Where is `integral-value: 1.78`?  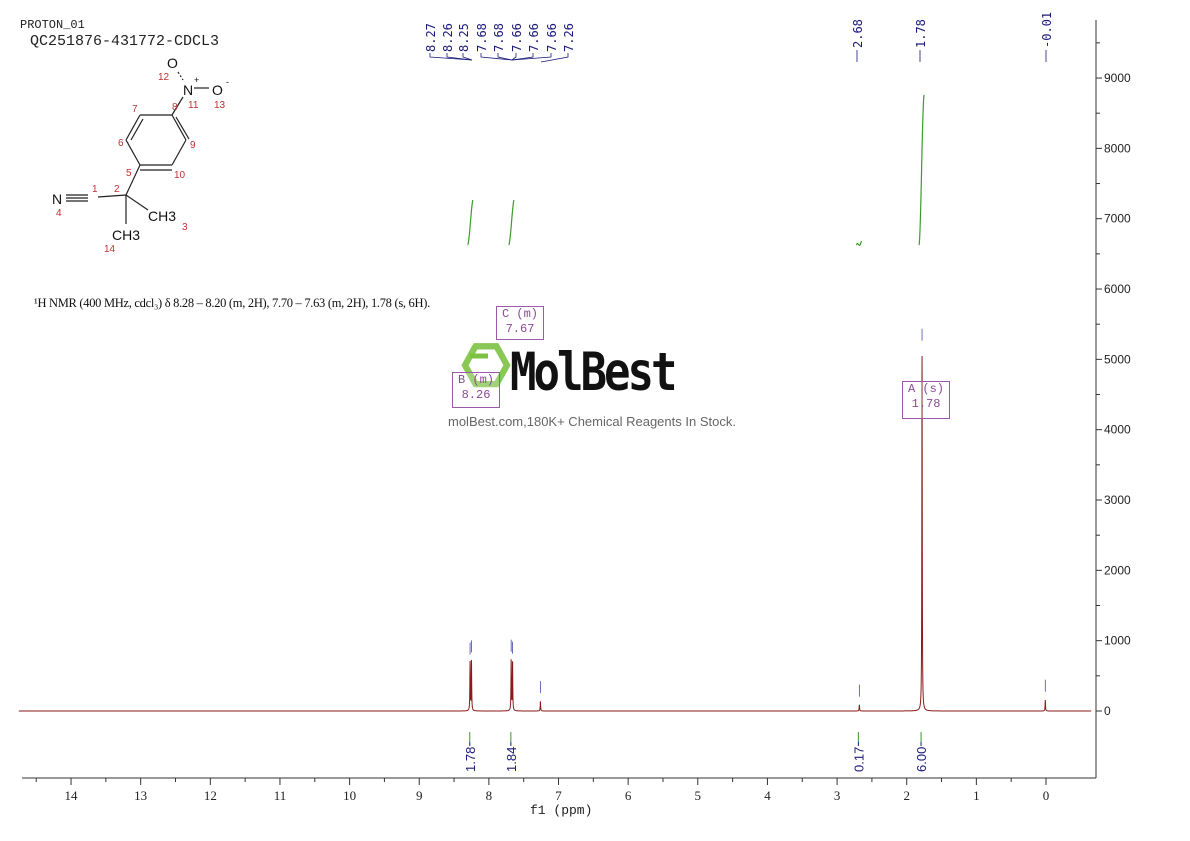
integral-value: 1.78 is located at coordinates (470, 759).